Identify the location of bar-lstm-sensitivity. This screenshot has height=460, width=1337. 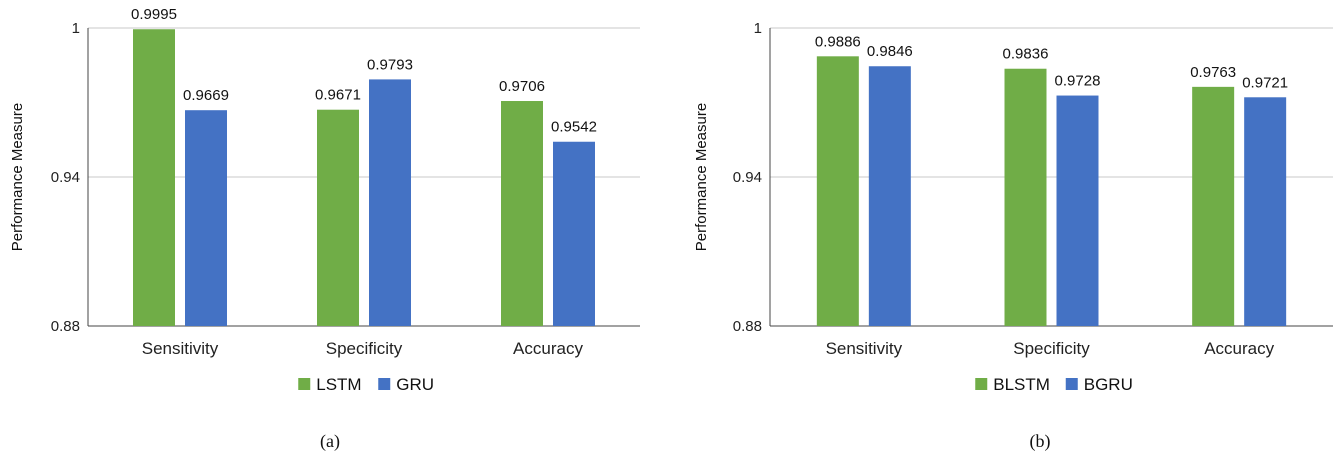
(154, 177).